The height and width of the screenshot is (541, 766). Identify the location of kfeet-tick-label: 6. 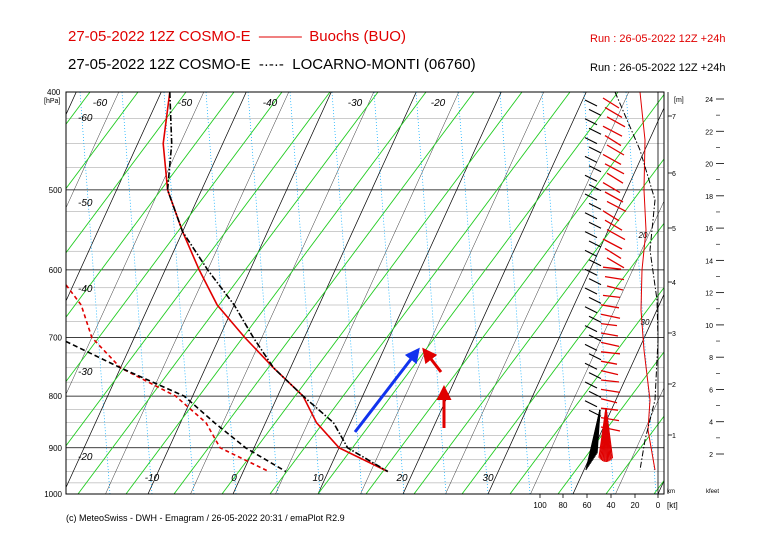
(711, 390).